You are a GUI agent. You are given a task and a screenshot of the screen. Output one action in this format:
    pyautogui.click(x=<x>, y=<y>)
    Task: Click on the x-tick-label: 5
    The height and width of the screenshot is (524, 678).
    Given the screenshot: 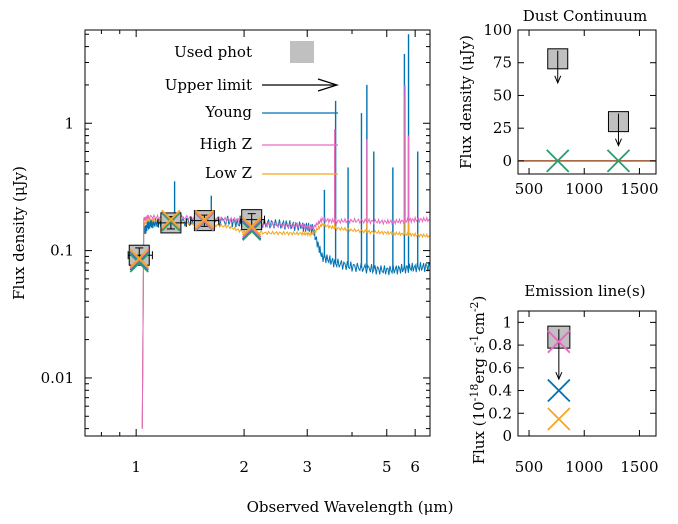 What is the action you would take?
    pyautogui.click(x=387, y=467)
    